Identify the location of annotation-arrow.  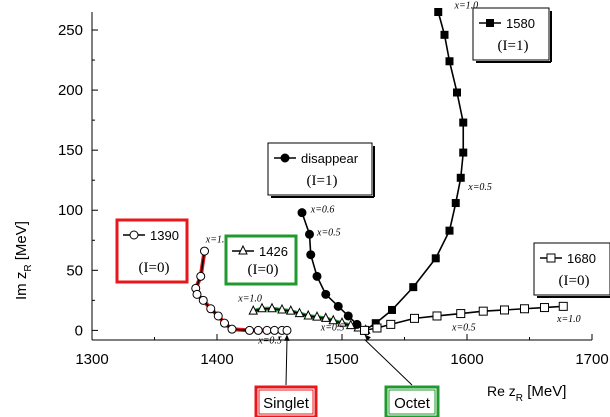
(286, 362).